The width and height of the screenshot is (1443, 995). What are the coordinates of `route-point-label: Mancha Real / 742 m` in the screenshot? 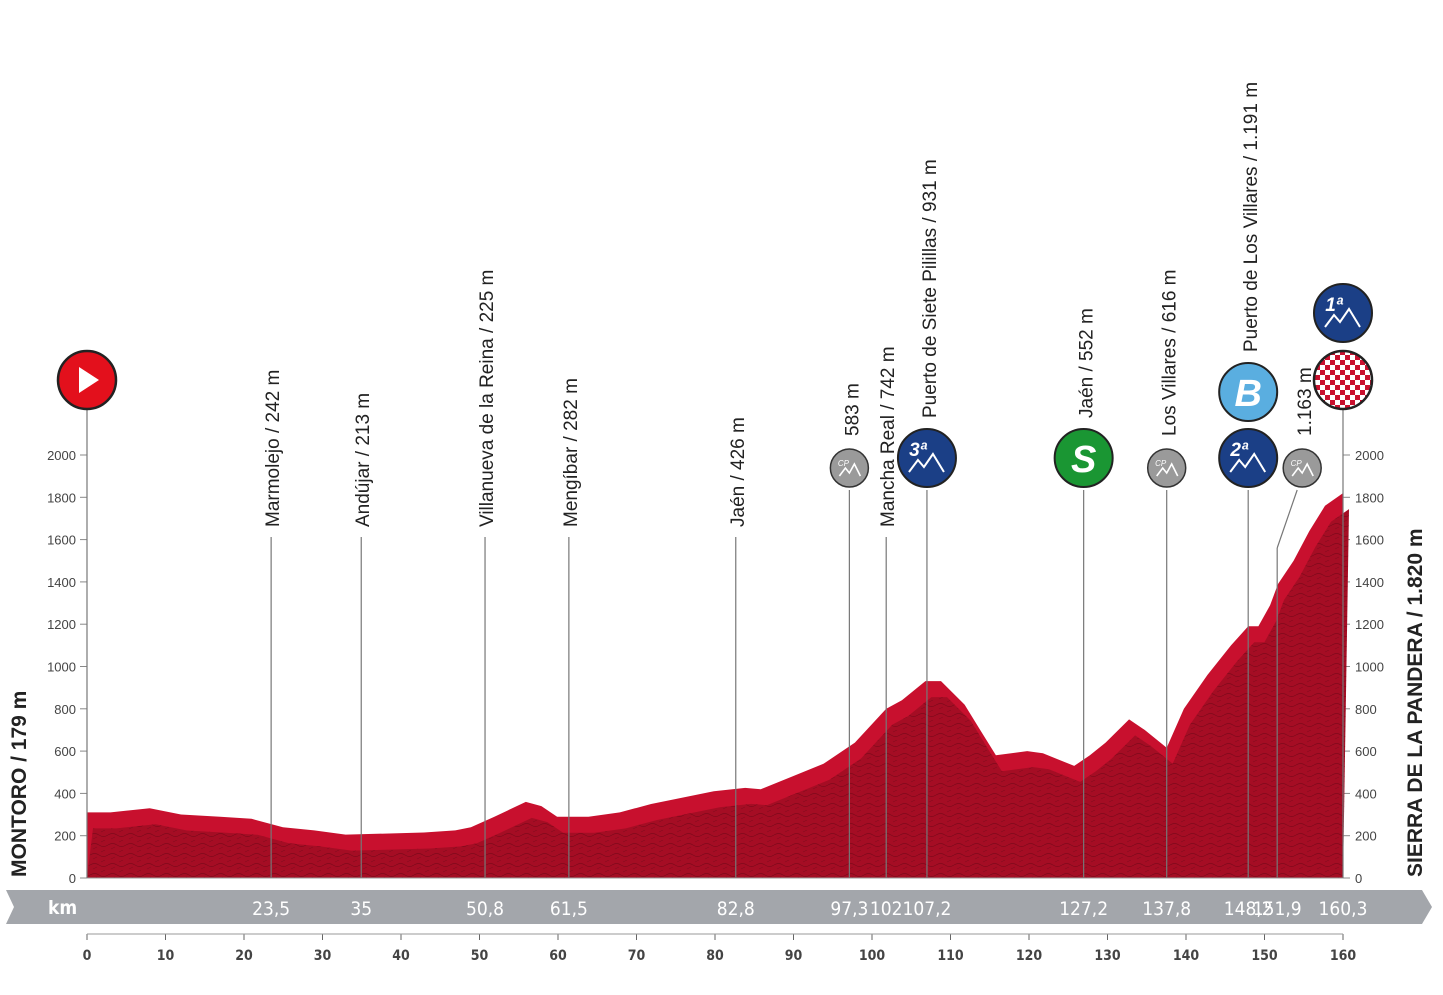 It's located at (888, 436).